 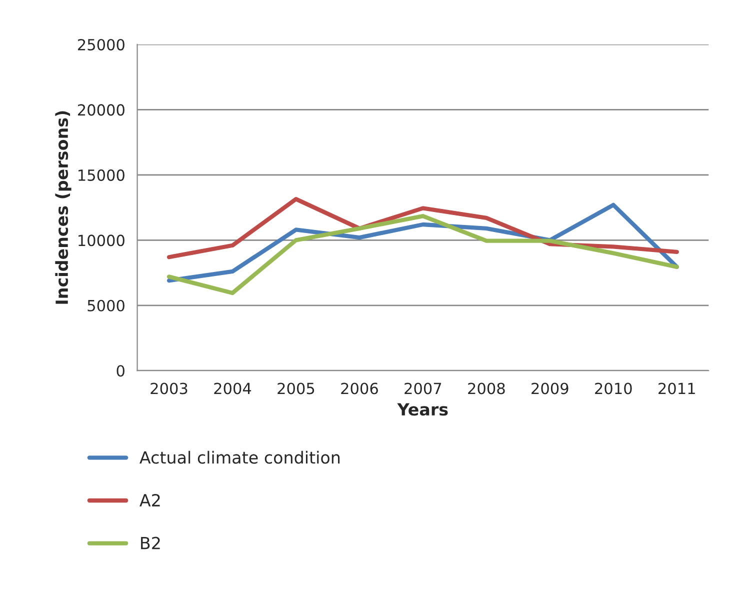 I want to click on legend-label: A2, so click(x=150, y=500).